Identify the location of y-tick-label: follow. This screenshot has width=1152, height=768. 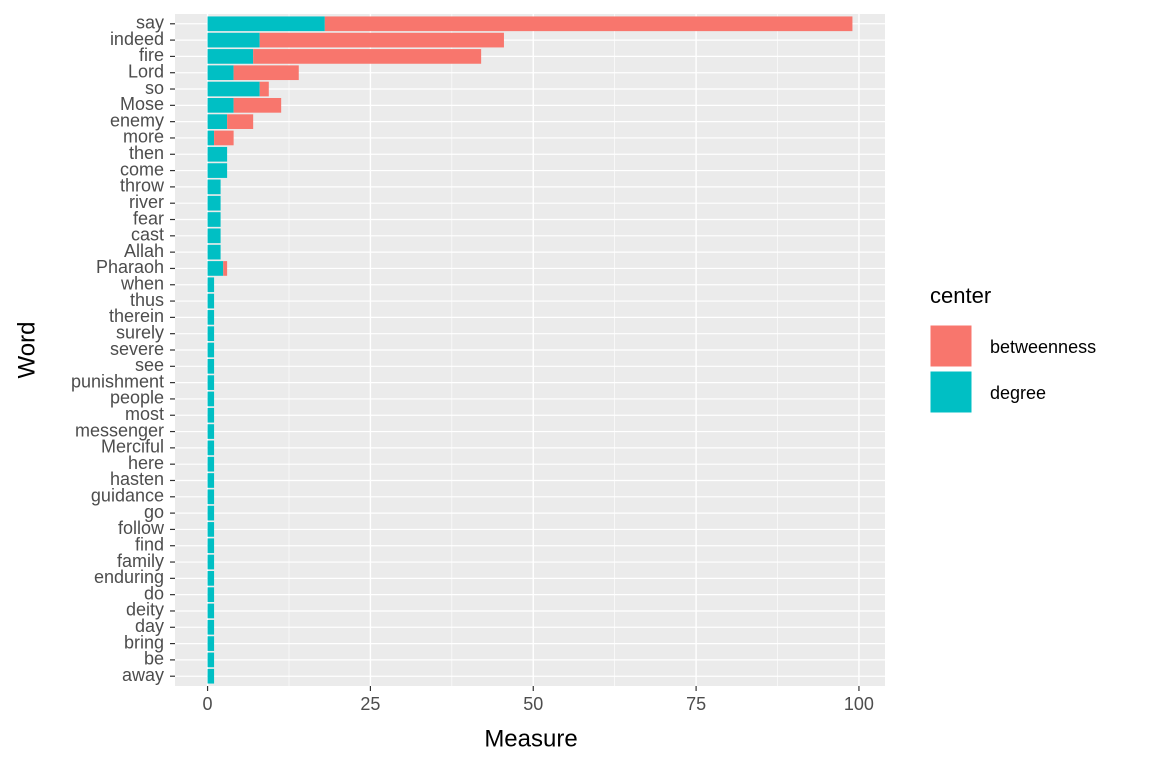
(141, 528).